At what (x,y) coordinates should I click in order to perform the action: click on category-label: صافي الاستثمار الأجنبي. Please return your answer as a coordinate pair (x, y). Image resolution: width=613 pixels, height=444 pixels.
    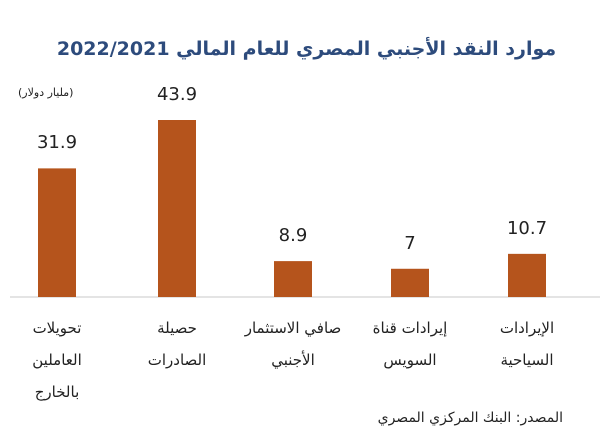
    Looking at the image, I should click on (293, 344).